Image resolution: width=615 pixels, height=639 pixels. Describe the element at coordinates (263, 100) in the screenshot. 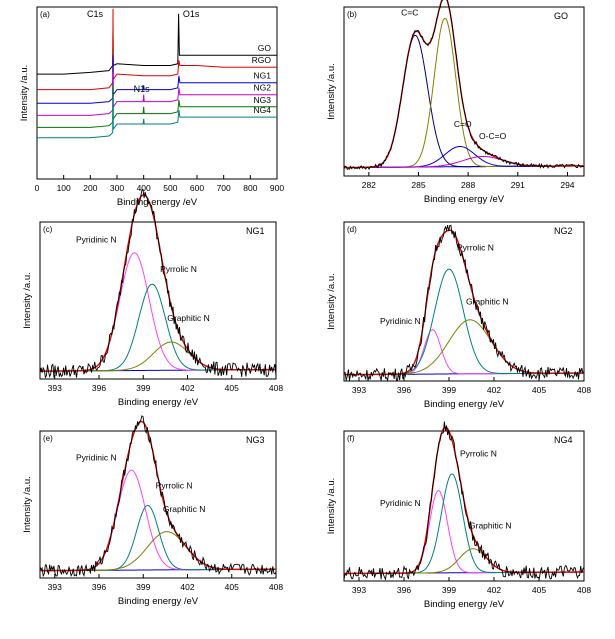

I see `series-label-ng3: NG3` at that location.